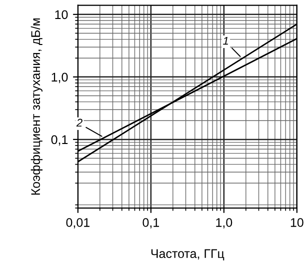 The width and height of the screenshot is (308, 264). I want to click on y-tick-label: 1,0, so click(60, 78).